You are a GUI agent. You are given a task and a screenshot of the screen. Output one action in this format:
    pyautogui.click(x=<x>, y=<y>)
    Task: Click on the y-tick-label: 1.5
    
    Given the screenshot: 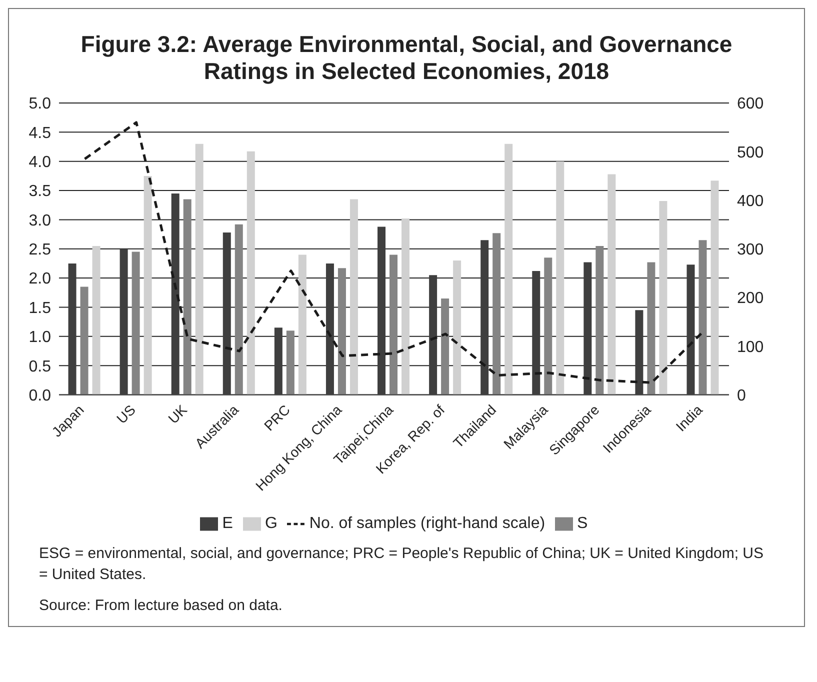 What is the action you would take?
    pyautogui.click(x=40, y=308)
    